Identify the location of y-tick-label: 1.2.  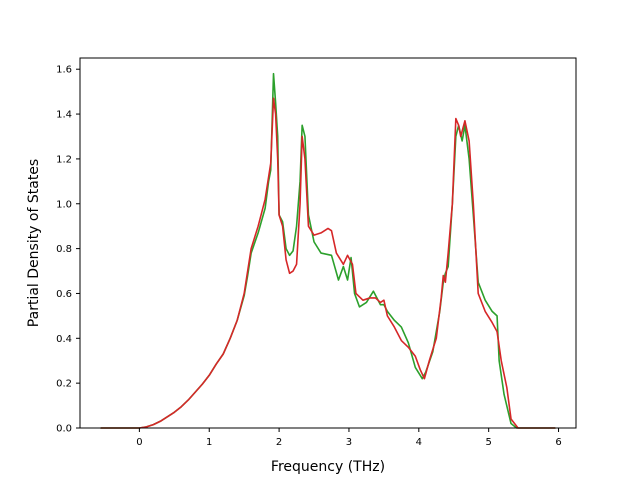
(64, 159).